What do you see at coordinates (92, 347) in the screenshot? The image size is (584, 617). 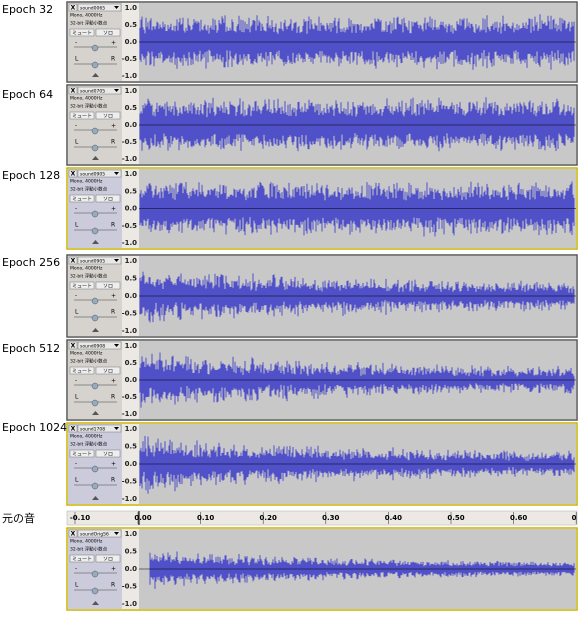 I see `track-name: sound0908` at bounding box center [92, 347].